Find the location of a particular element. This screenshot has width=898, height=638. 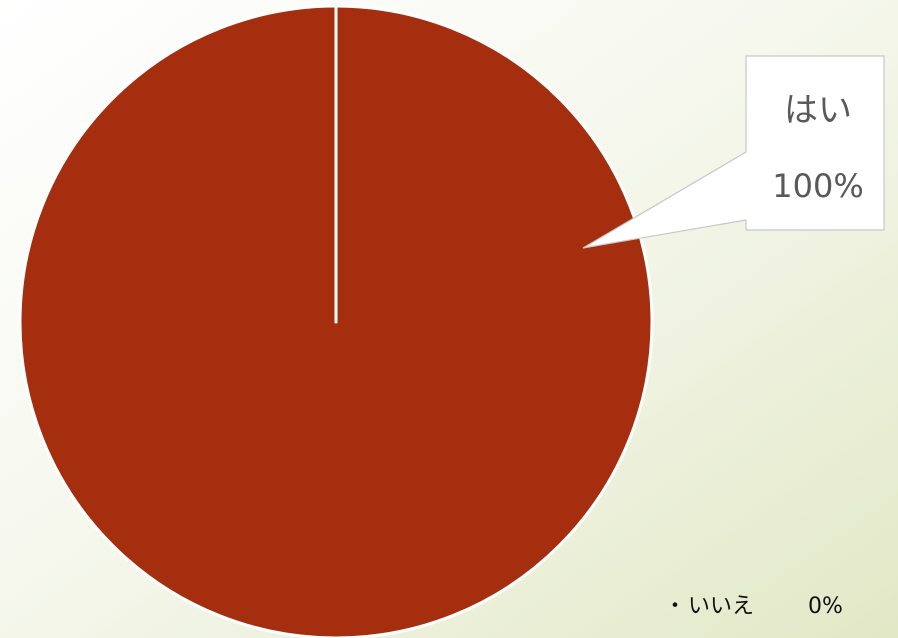

callout-box is located at coordinates (733, 152).